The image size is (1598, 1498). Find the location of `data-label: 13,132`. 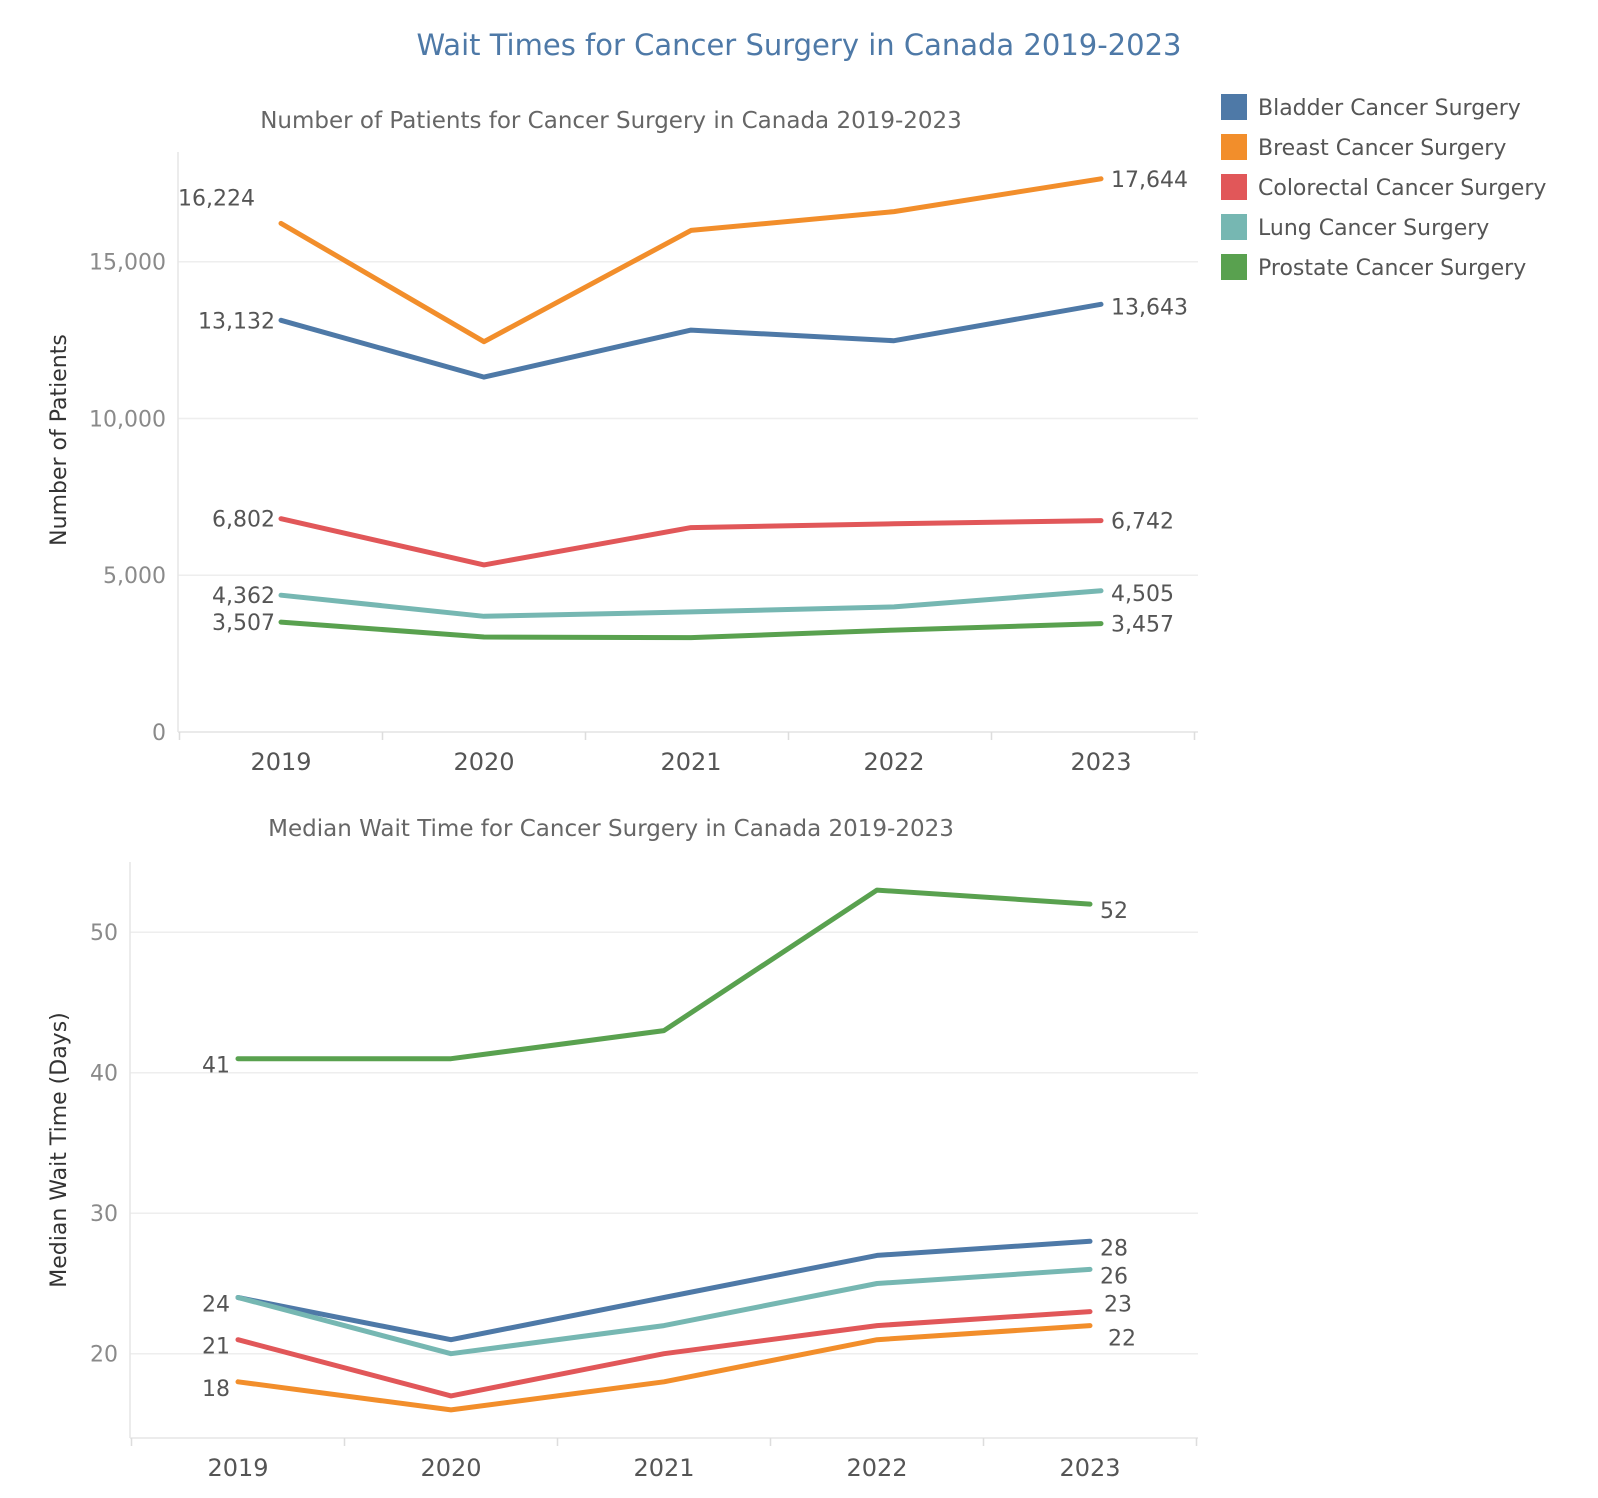

data-label: 13,132 is located at coordinates (236, 321).